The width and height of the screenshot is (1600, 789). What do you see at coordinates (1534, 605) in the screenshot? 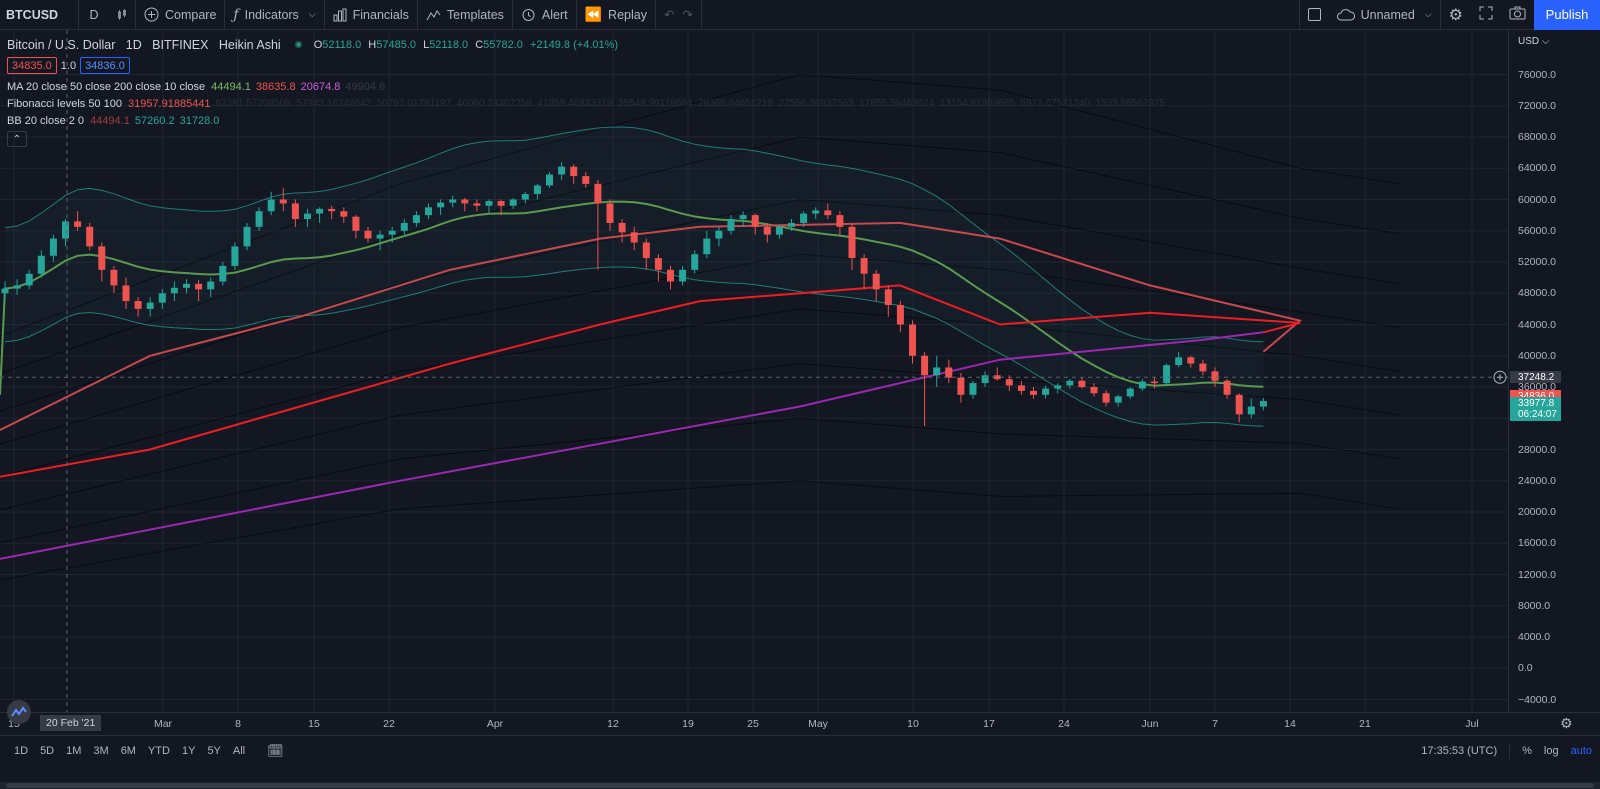
I see `price-axis-label: 8000.0` at bounding box center [1534, 605].